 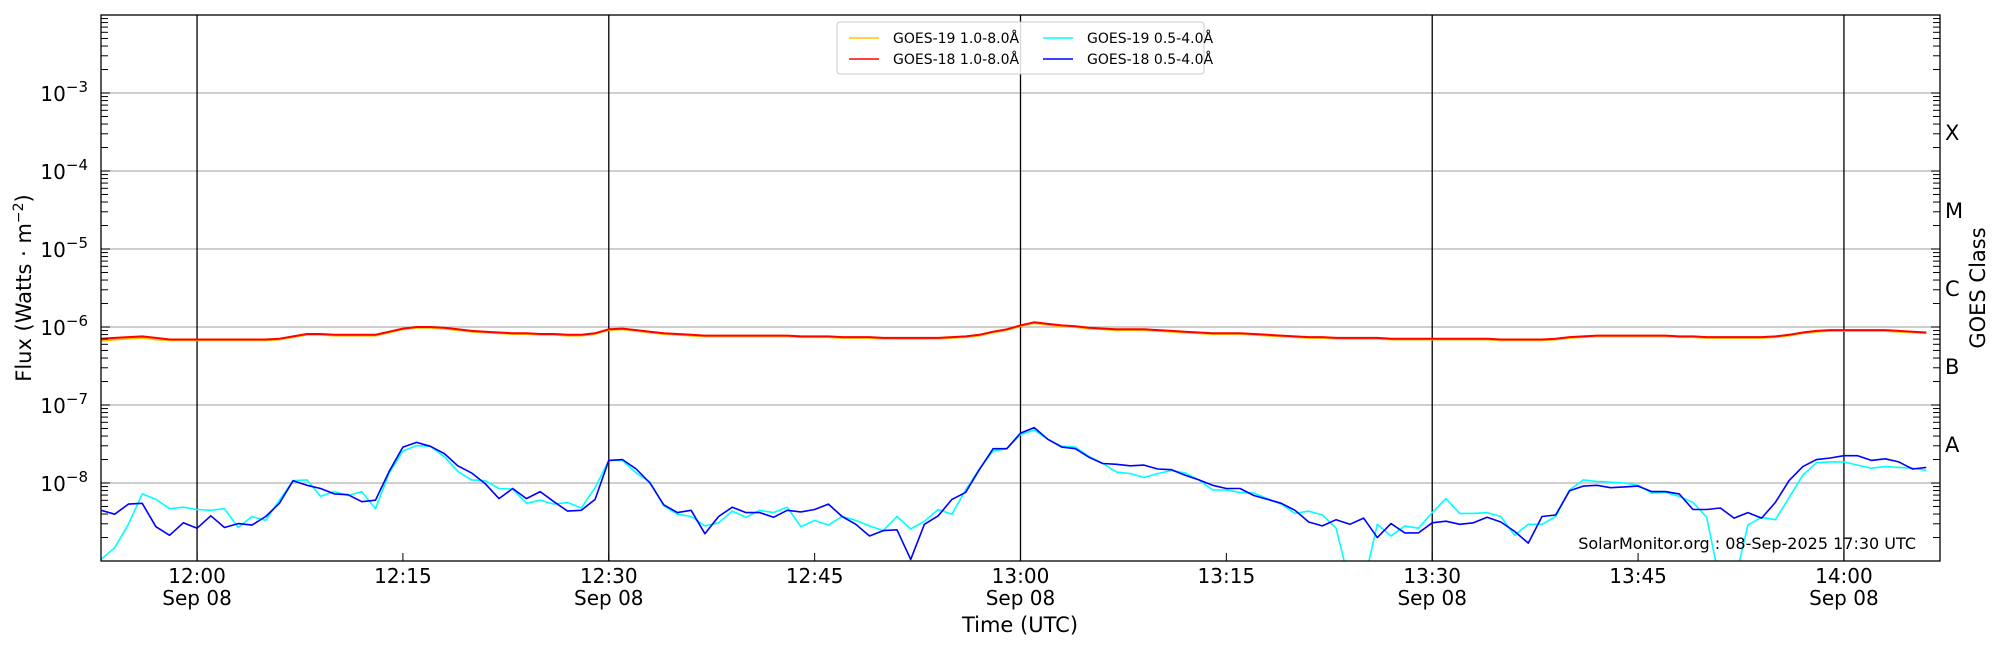 I want to click on y-tick-label: 10⁻⁷, so click(x=64, y=404).